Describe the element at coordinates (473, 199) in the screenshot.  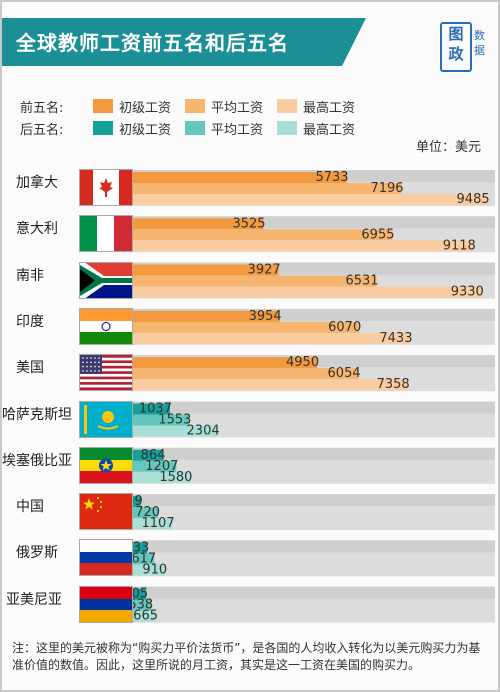
I see `data-label: 9485` at that location.